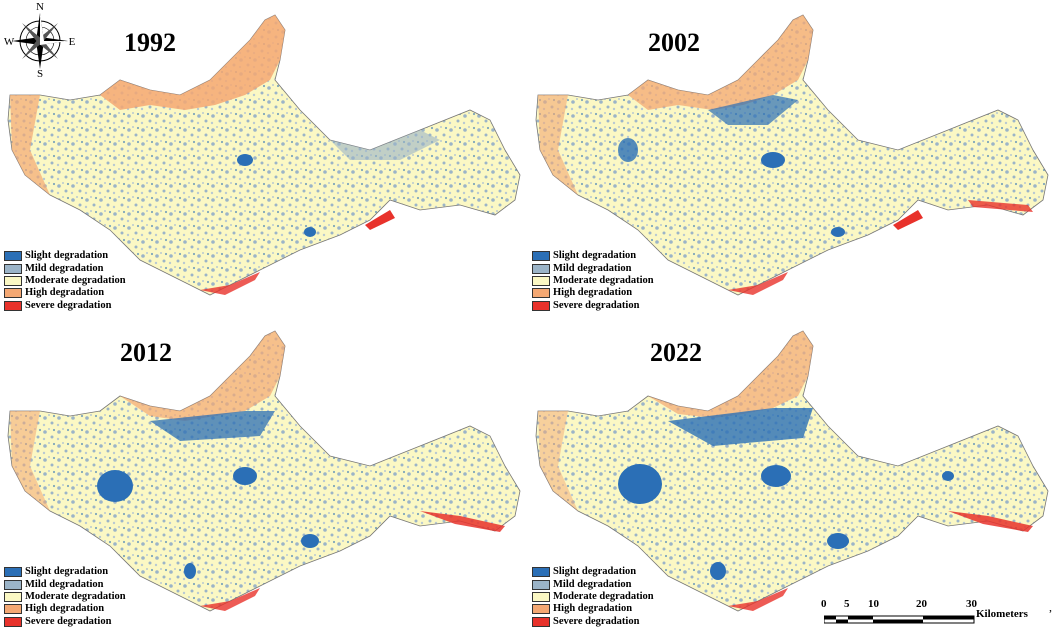 Image resolution: width=1059 pixels, height=630 pixels. Describe the element at coordinates (9, 42) in the screenshot. I see `compass-w: W` at that location.